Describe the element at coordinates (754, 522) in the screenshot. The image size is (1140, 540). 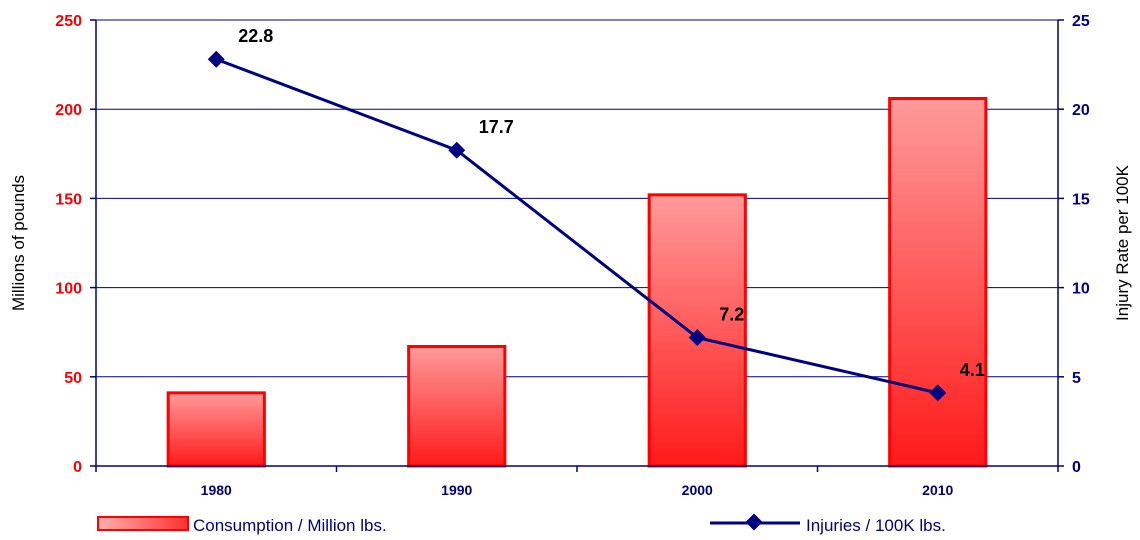
I see `legend-line-marker` at that location.